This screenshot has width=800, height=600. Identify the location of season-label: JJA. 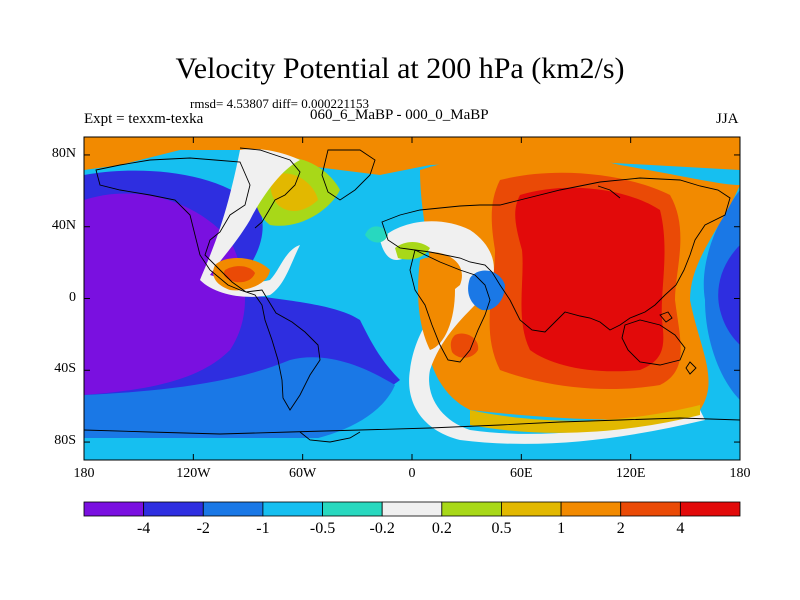
(727, 119).